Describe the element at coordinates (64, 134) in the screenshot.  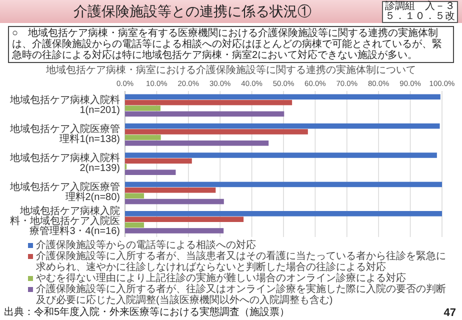
I see `y-tick-label: 地域包括ケア入院医療管理料1(n=138)` at that location.